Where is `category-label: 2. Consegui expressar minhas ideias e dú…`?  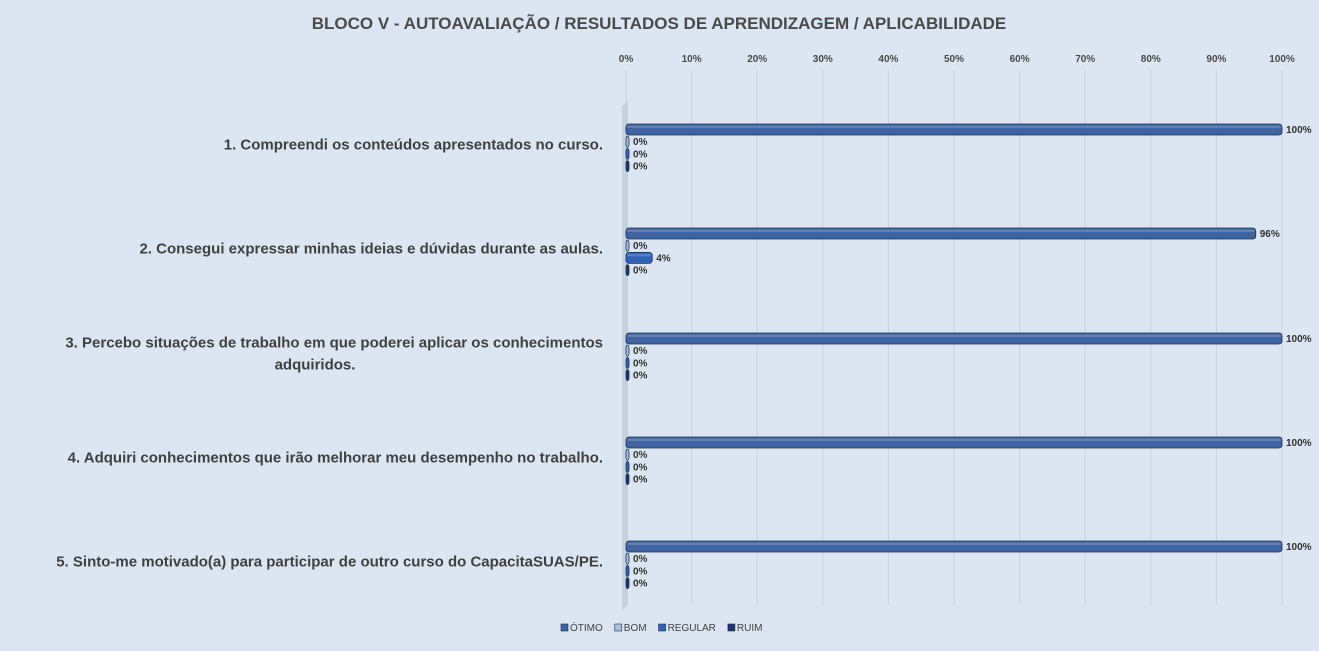
category-label: 2. Consegui expressar minhas ideias e dú… is located at coordinates (371, 248).